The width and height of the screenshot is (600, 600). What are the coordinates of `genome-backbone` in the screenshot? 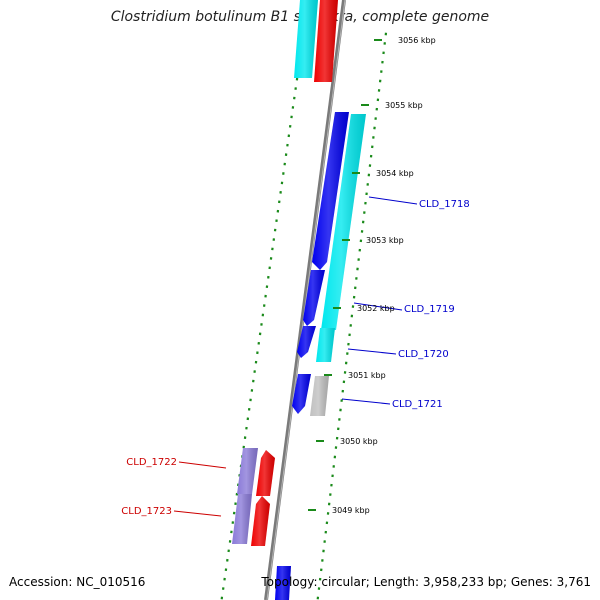 It's located at (305, 300).